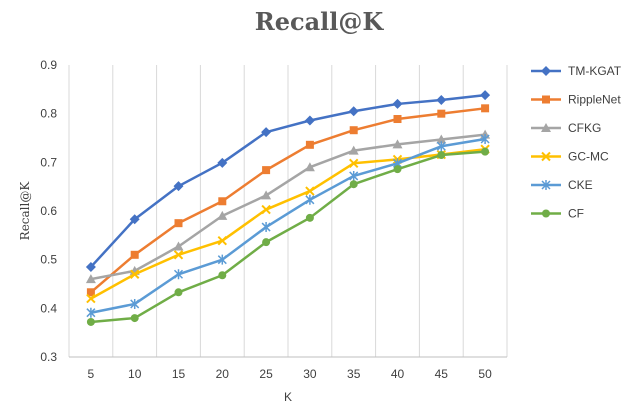  What do you see at coordinates (48, 308) in the screenshot?
I see `y-tick-label: 0.4` at bounding box center [48, 308].